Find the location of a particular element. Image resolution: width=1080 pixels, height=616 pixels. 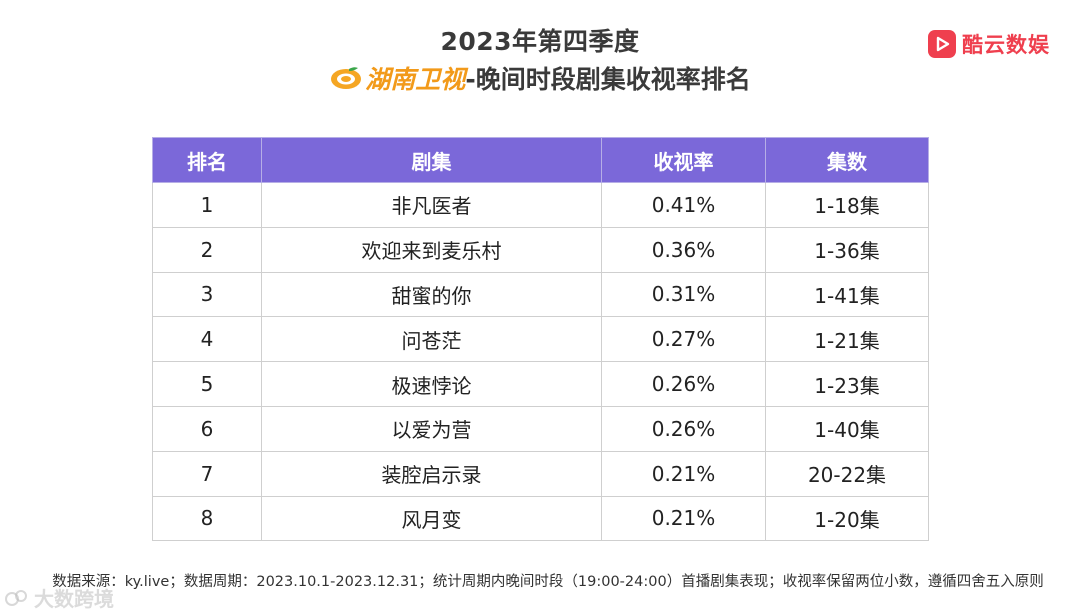

mango-logo-icon is located at coordinates (346, 78).